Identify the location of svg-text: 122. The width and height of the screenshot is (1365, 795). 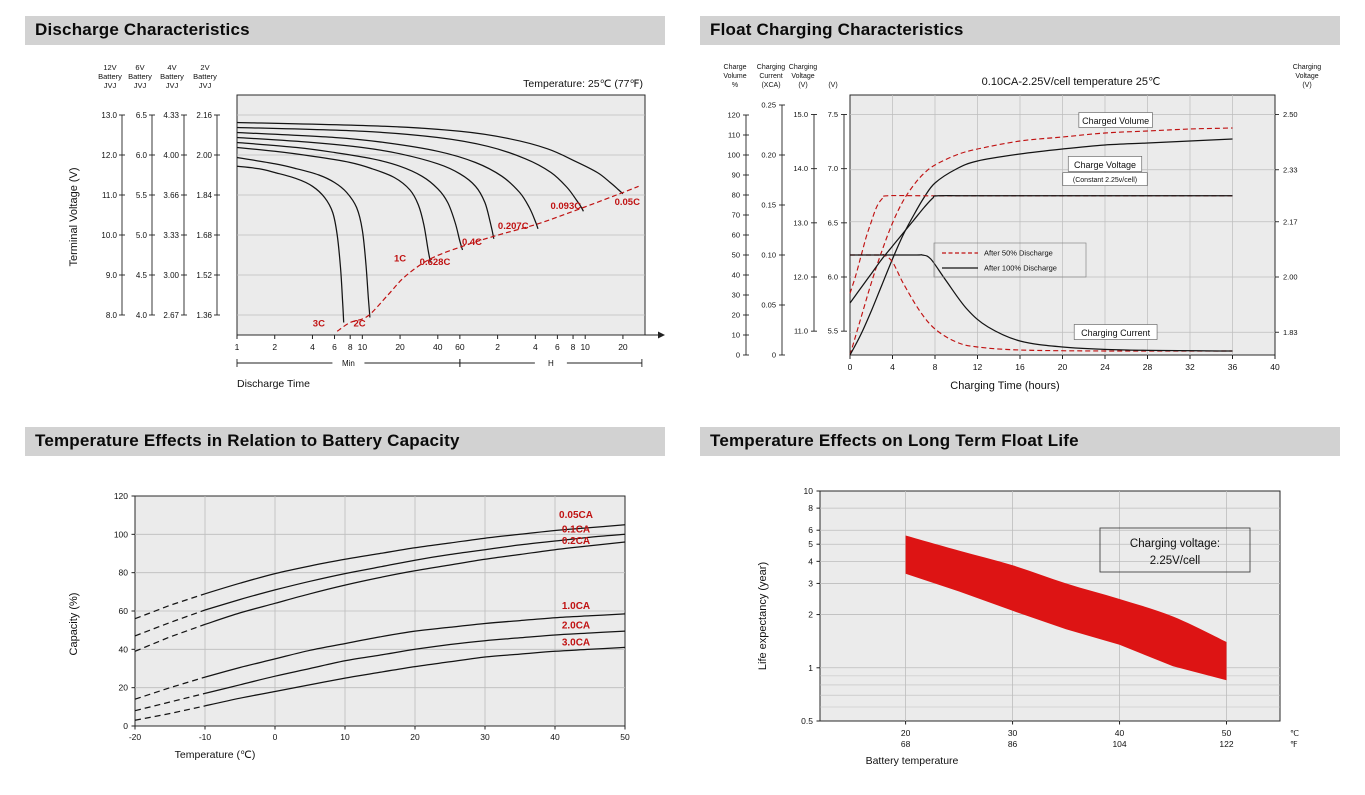
(1226, 744).